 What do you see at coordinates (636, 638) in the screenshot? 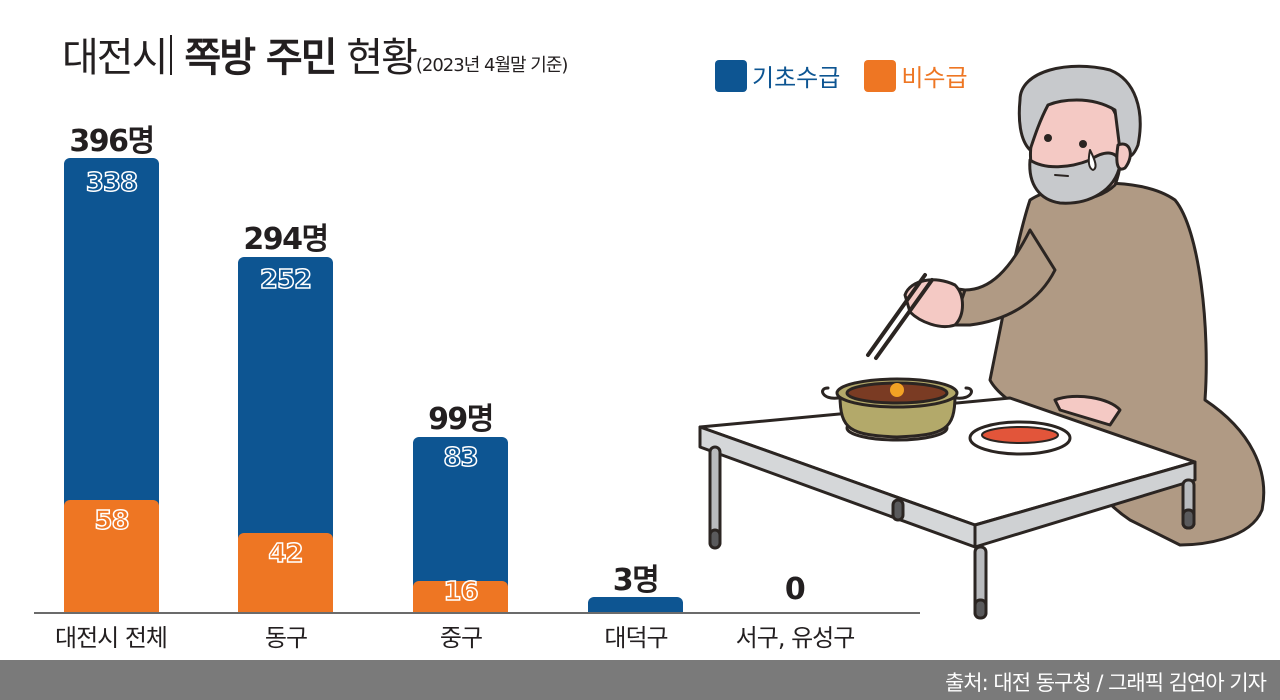
I see `category-label: 대덕구` at bounding box center [636, 638].